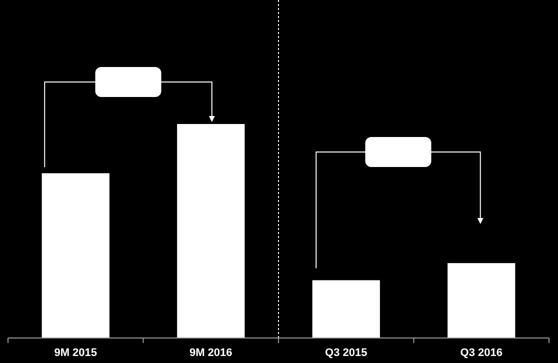  I want to click on x-tick-label: 9M 2015, so click(76, 353).